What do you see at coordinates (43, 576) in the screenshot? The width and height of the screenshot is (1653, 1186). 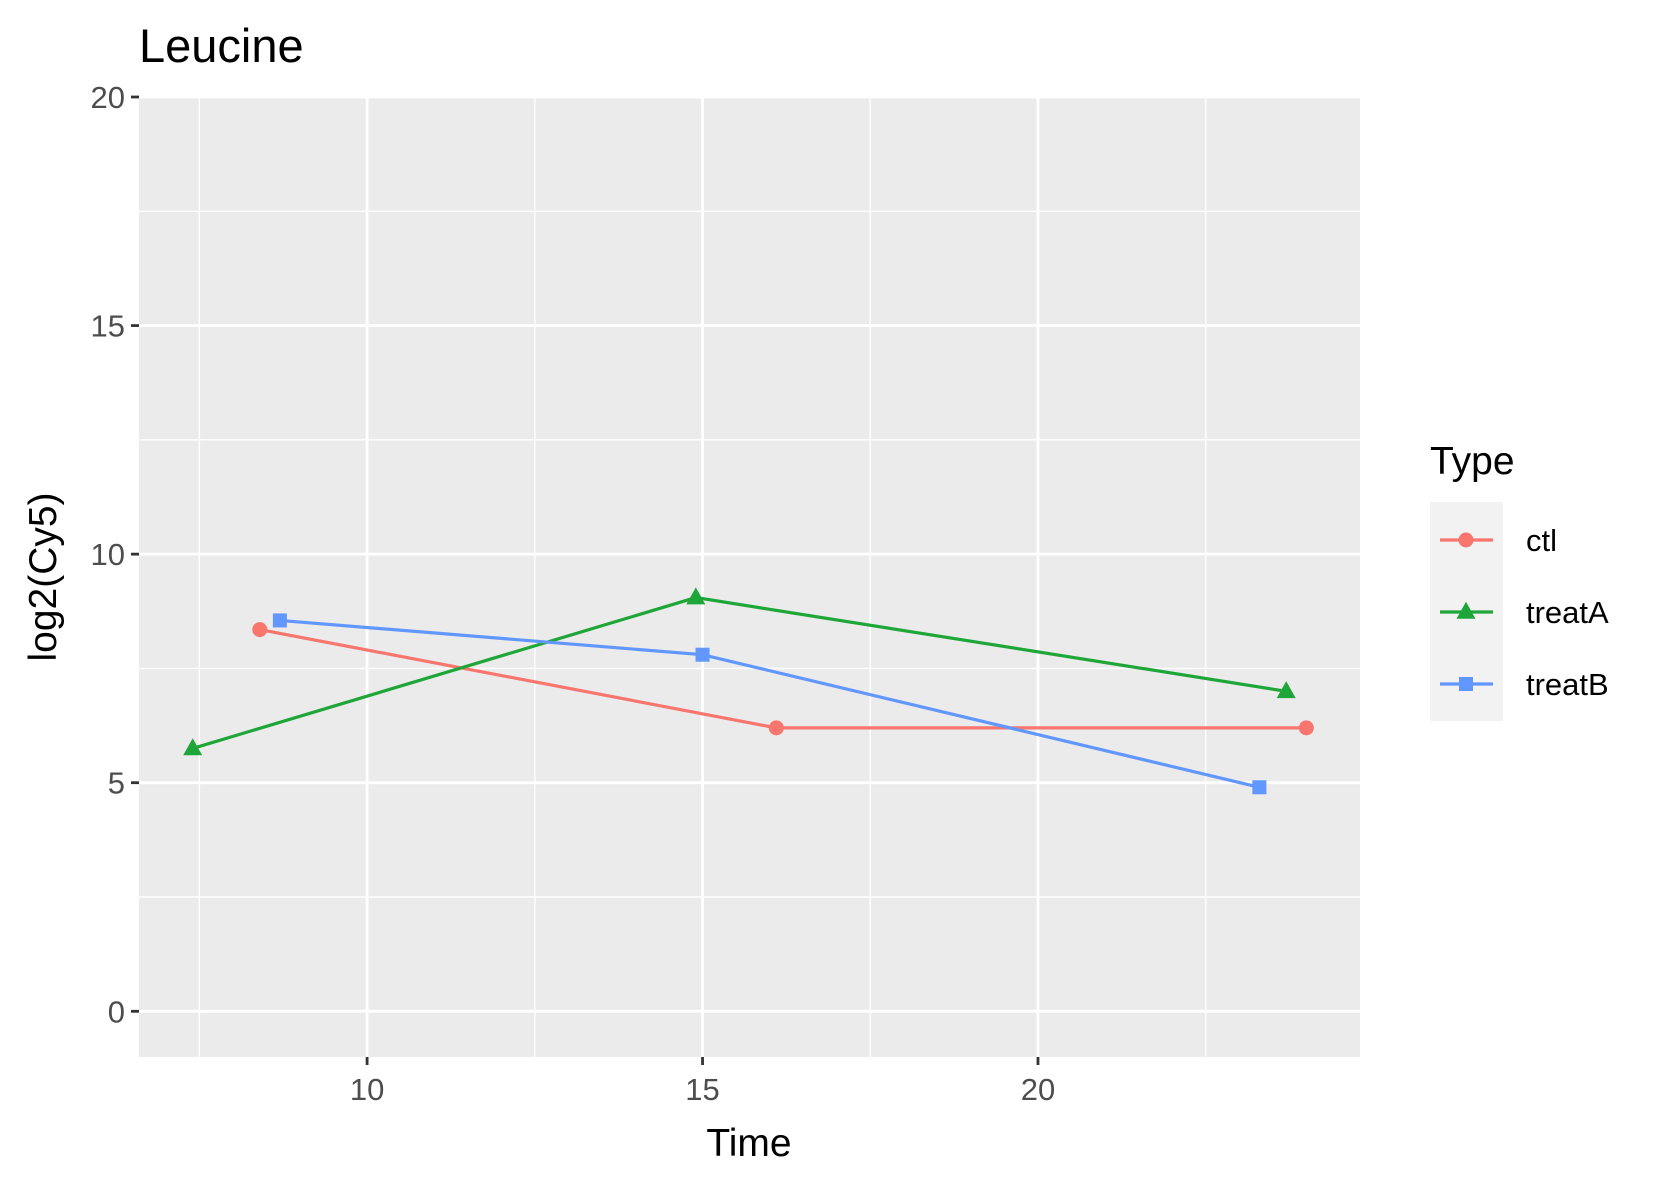 I see `y-axis-title: log2(Cy5)` at bounding box center [43, 576].